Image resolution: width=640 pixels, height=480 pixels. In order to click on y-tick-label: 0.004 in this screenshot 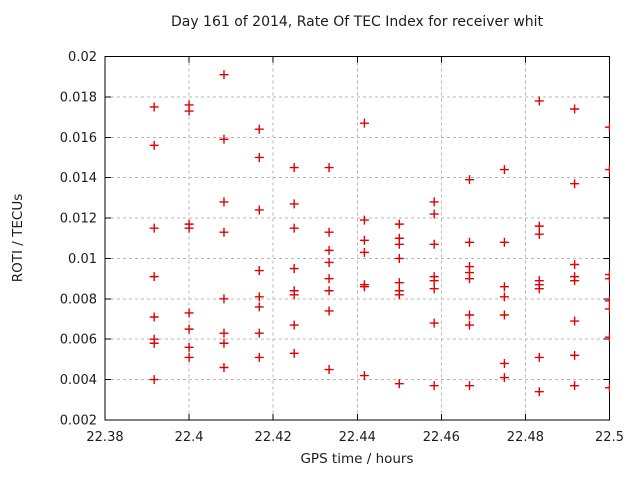, I will do `click(78, 380)`.